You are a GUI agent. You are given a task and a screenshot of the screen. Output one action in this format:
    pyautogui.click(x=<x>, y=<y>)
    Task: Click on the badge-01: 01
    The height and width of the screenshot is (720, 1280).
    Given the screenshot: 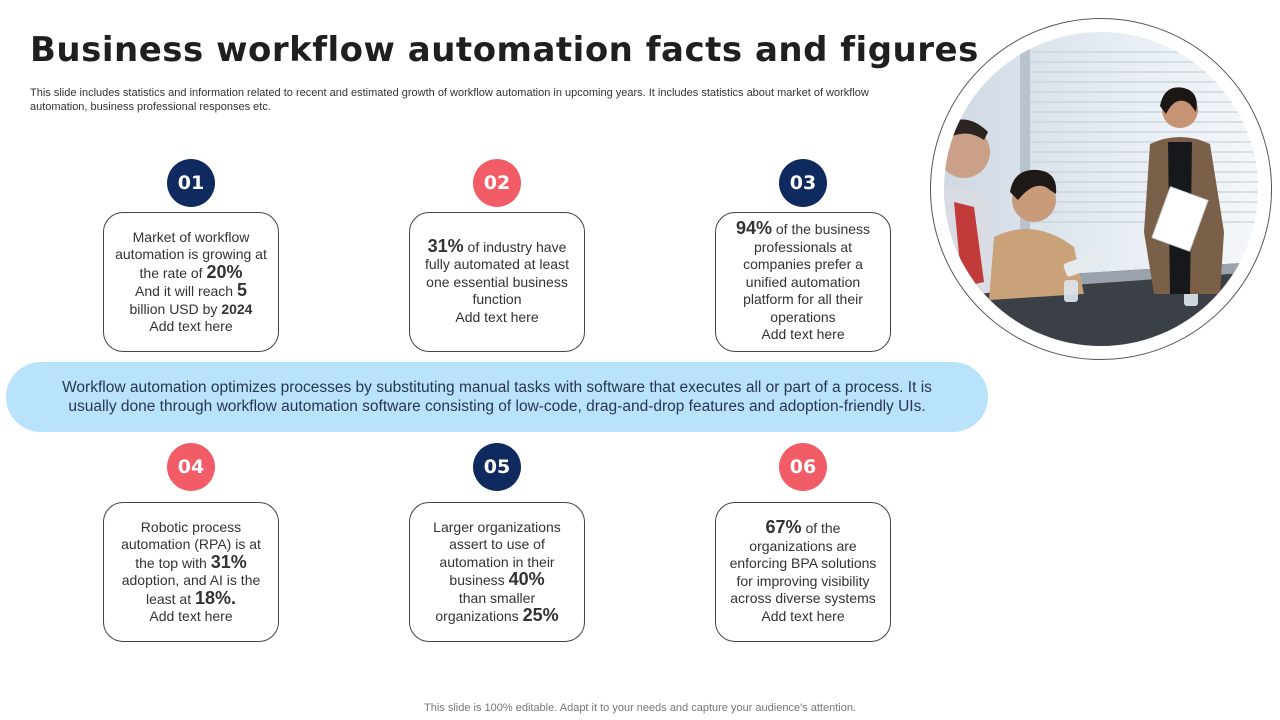 What is the action you would take?
    pyautogui.click(x=191, y=183)
    